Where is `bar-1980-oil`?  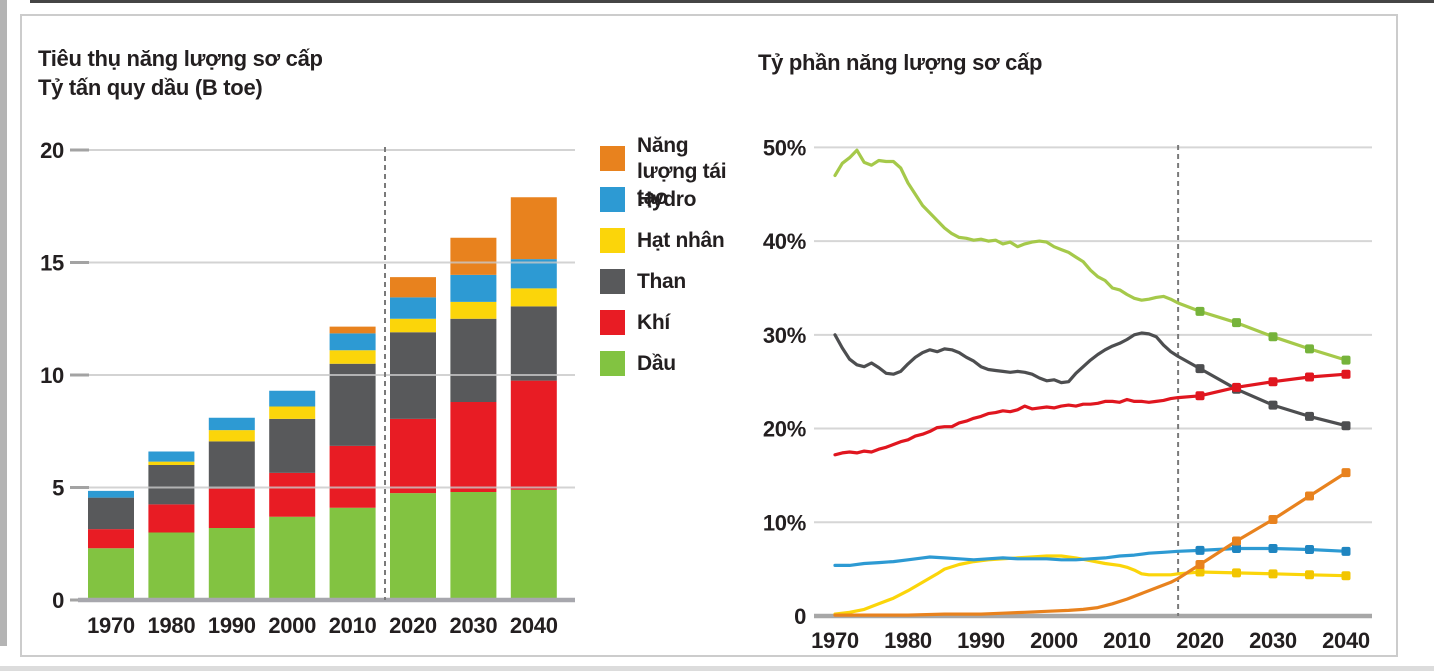
bar-1980-oil is located at coordinates (171, 566).